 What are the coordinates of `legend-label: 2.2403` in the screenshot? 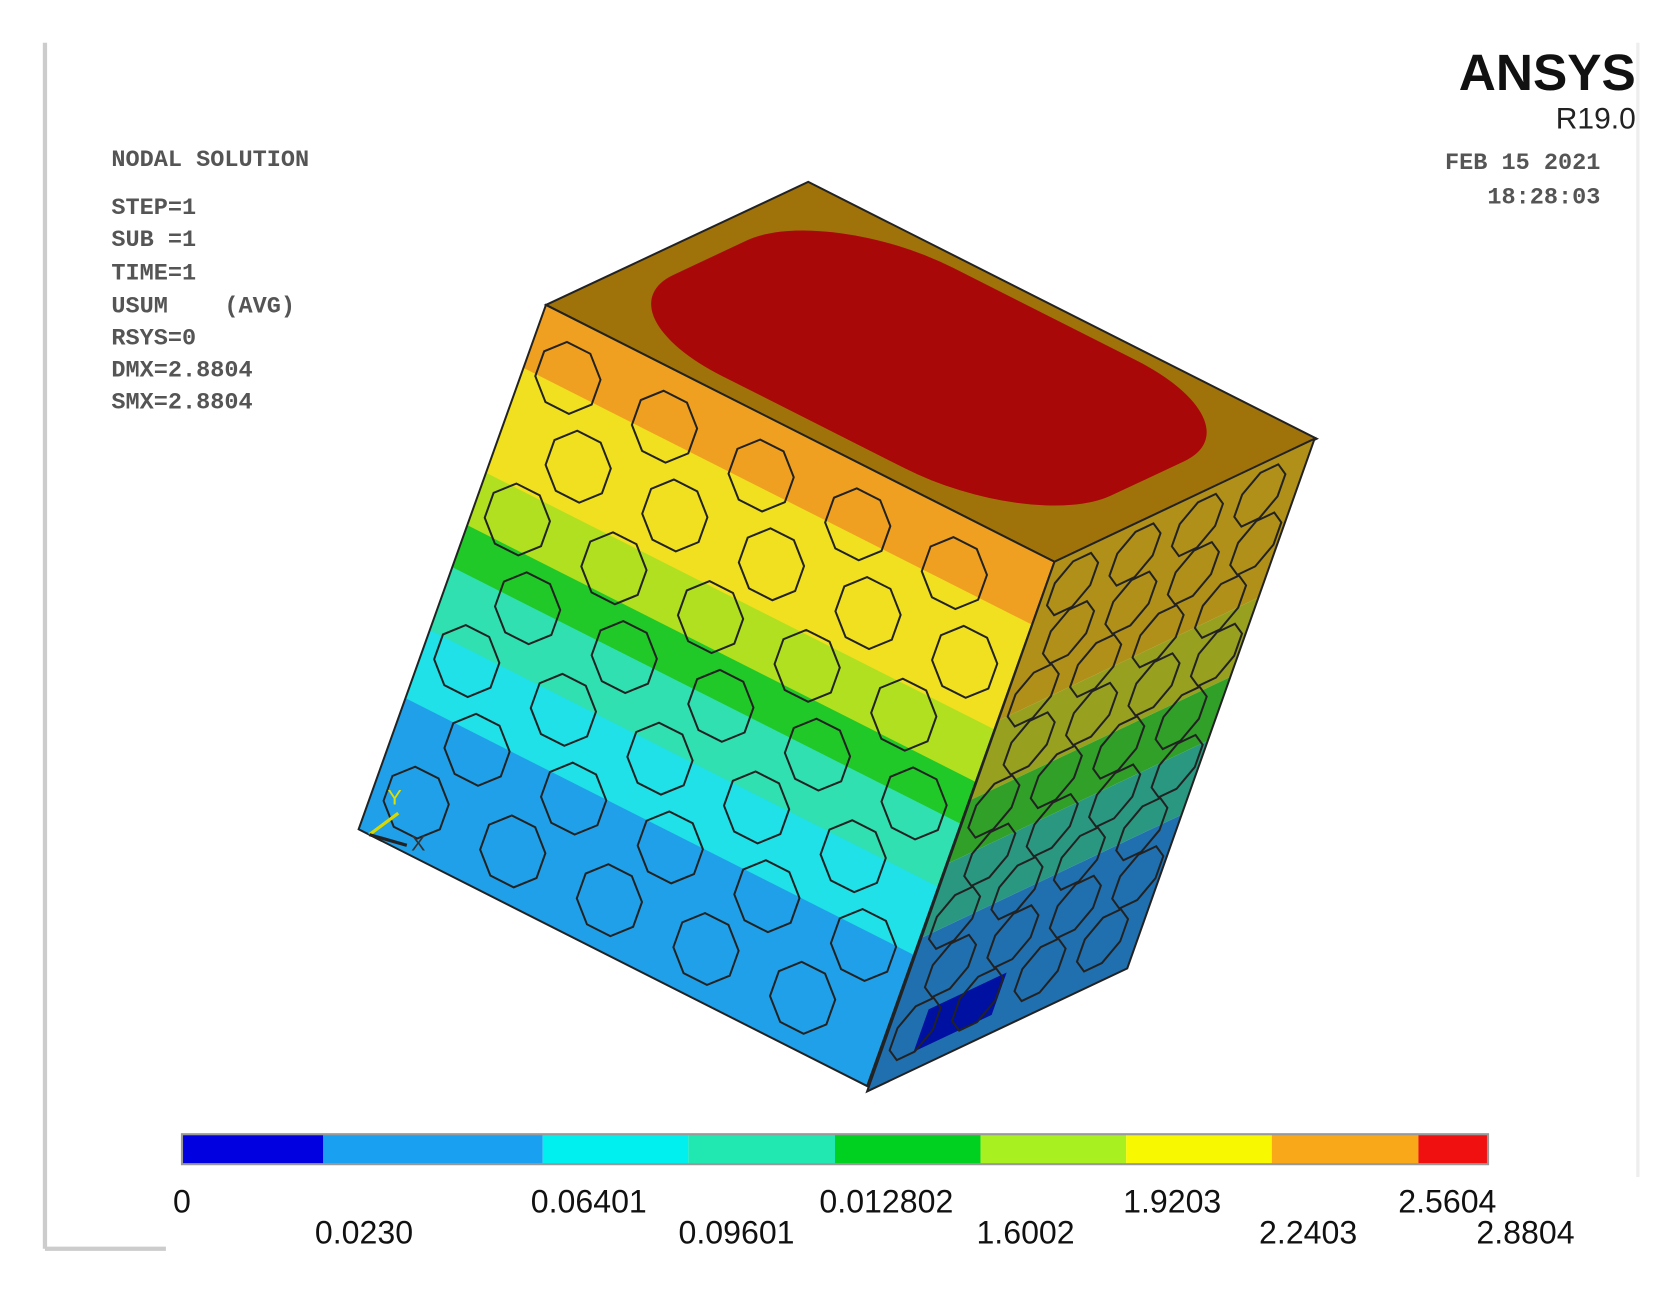 It's located at (1308, 1232).